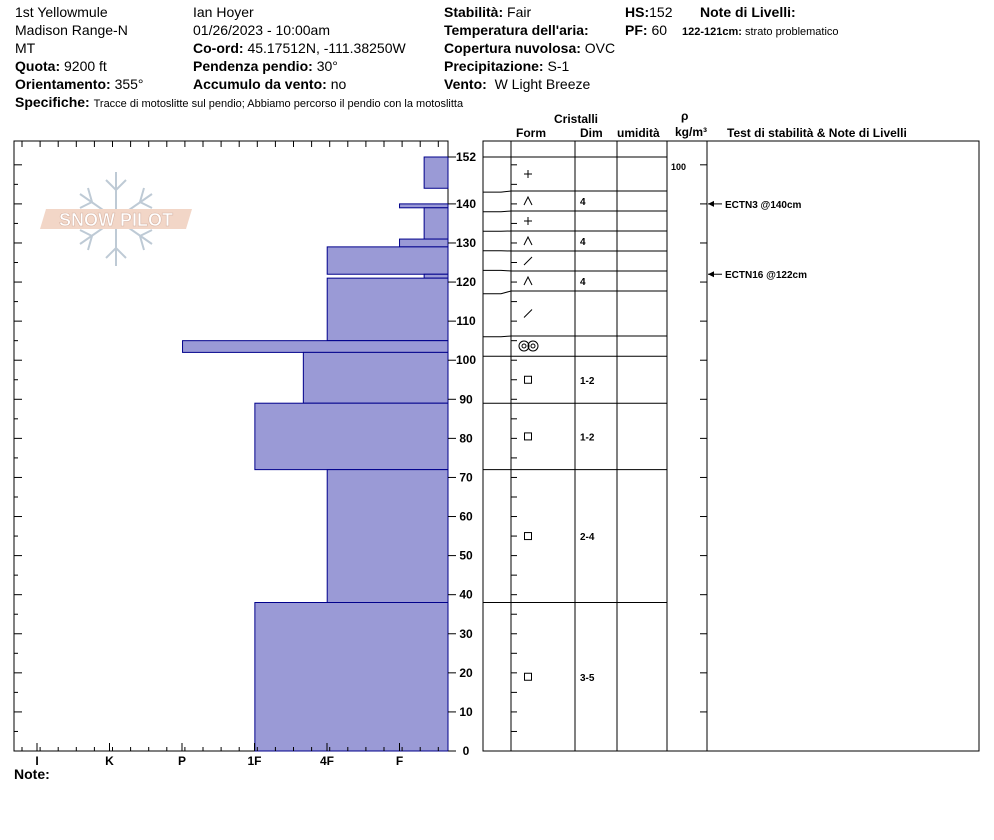  I want to click on elevation: Quota: 9200 ft, so click(61, 66).